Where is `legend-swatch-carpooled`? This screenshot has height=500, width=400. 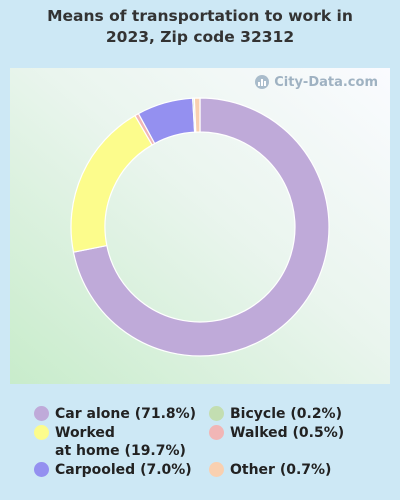
legend-swatch-carpooled is located at coordinates (41, 469).